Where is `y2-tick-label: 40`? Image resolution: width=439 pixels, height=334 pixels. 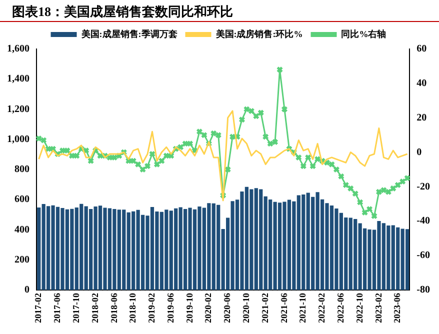
y2-tick-label: 40 is located at coordinates (421, 84).